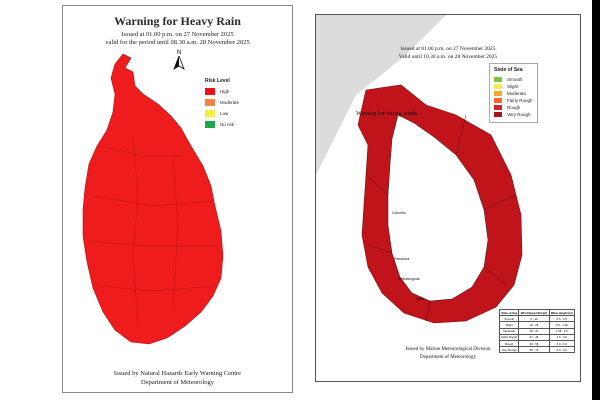 This screenshot has width=600, height=400. Describe the element at coordinates (498, 100) in the screenshot. I see `sea-legend-fairly-rough-swatch` at that location.